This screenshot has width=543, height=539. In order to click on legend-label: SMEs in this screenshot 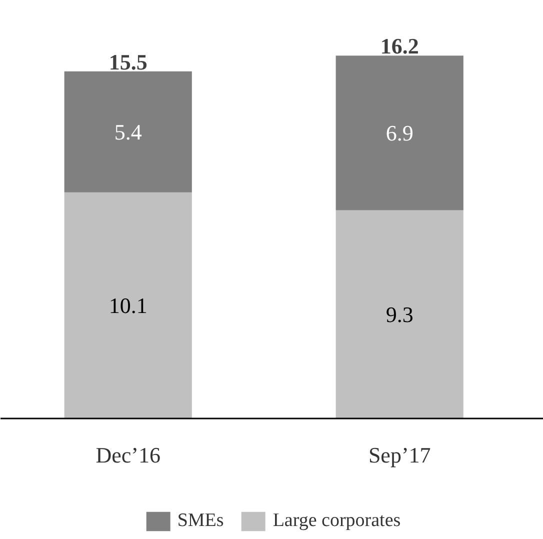, I will do `click(200, 521)`.